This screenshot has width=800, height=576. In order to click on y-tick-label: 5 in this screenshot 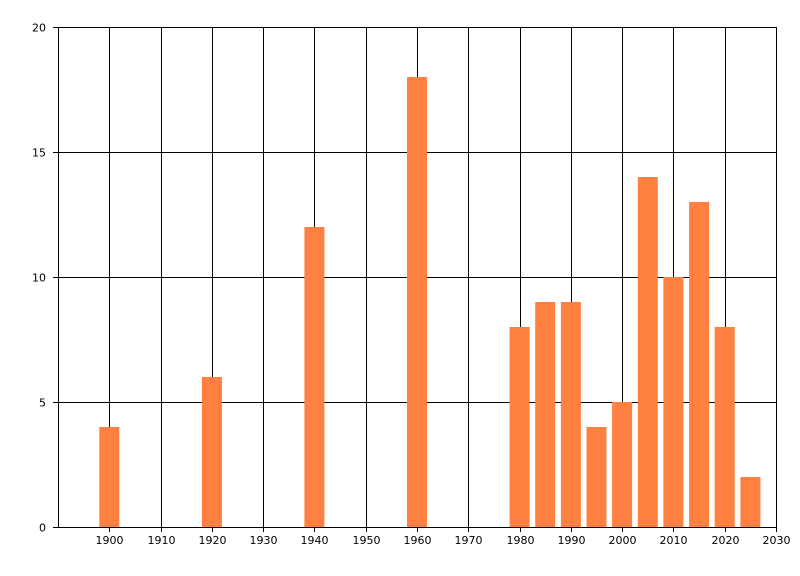, I will do `click(42, 403)`.